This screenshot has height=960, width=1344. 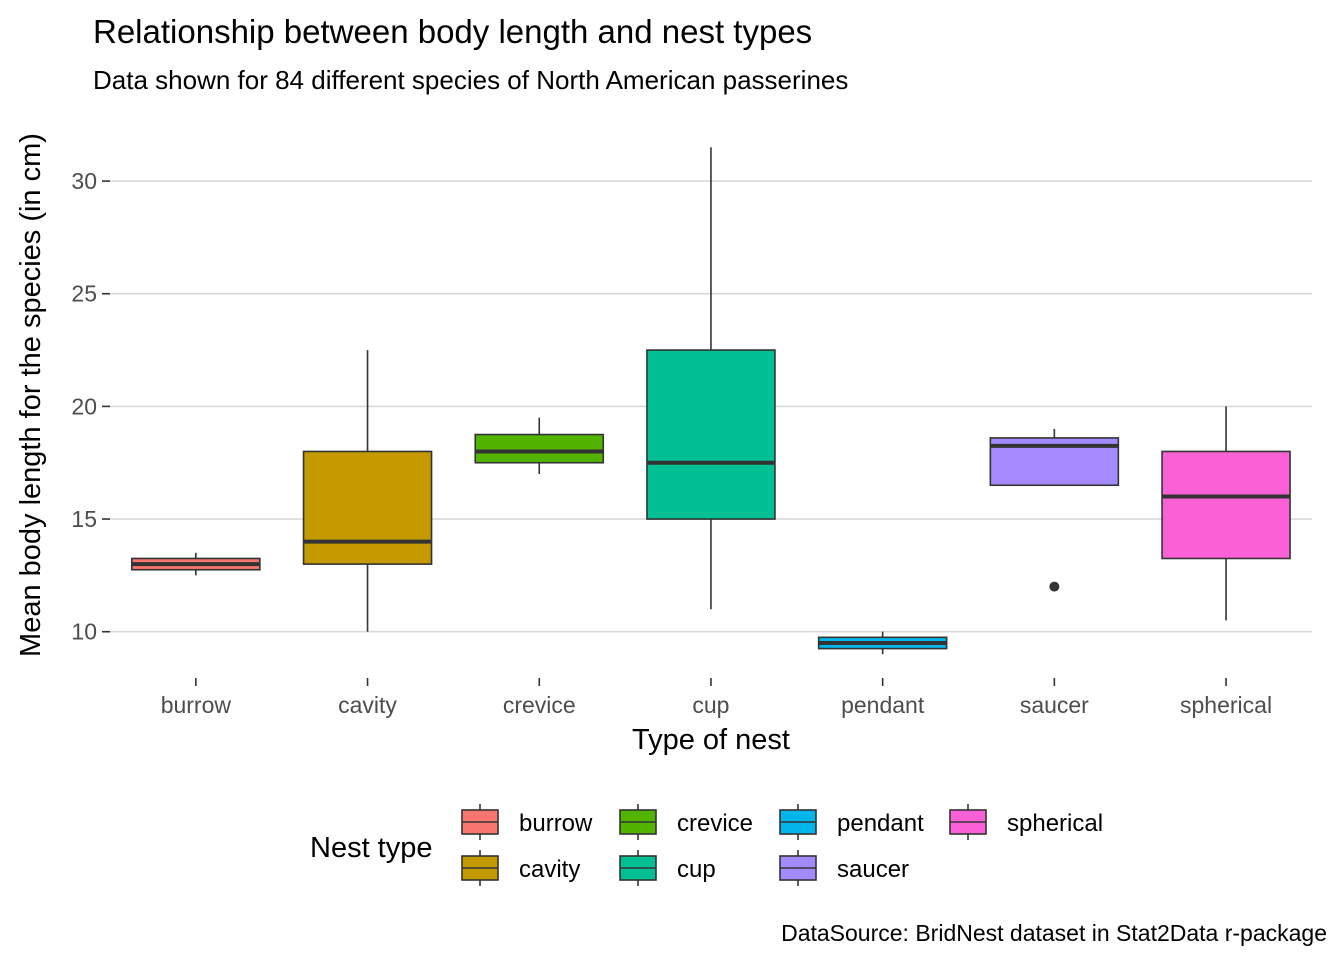 I want to click on box-body-spherical, so click(x=1226, y=505).